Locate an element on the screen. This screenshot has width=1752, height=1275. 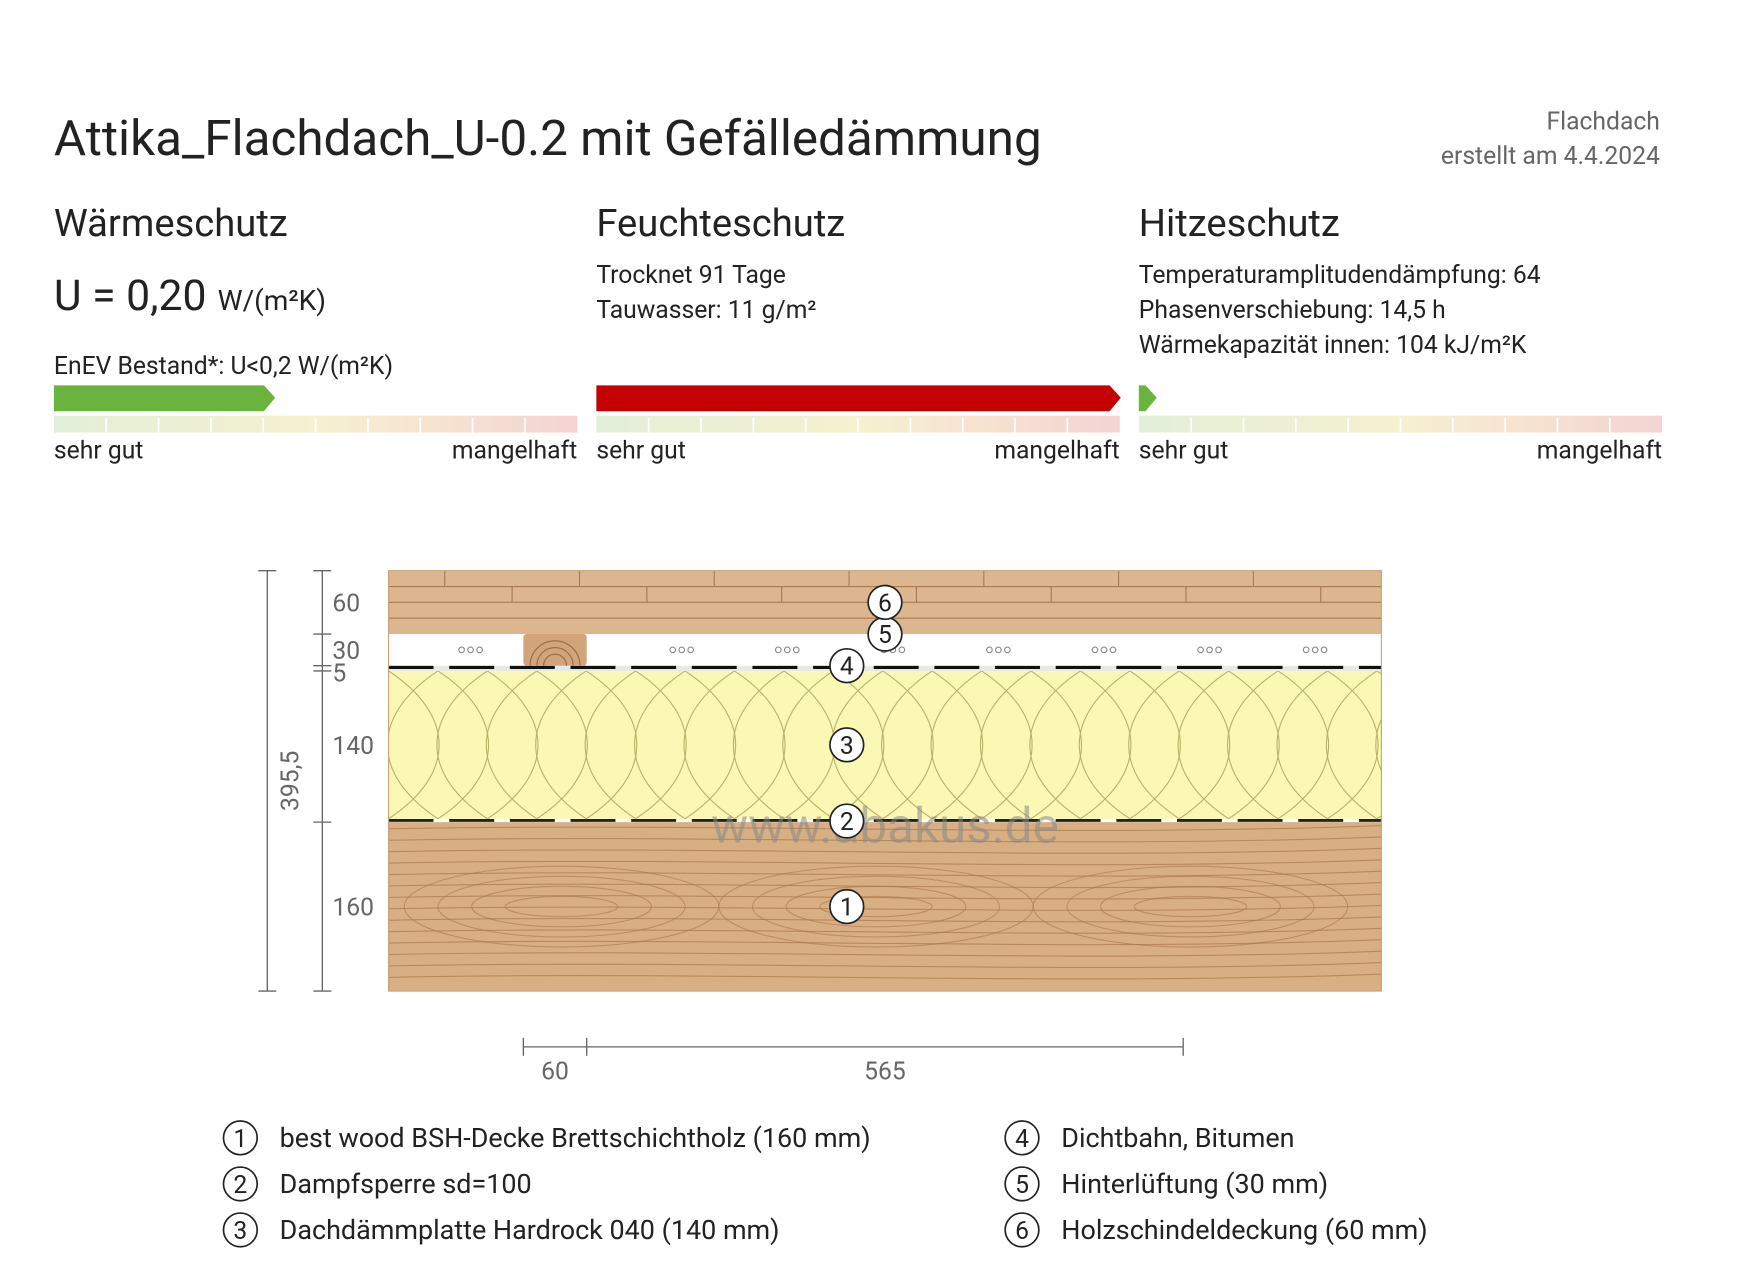
section-line: EnEV Bestand*: U<0,2 W/(m²K) is located at coordinates (223, 366).